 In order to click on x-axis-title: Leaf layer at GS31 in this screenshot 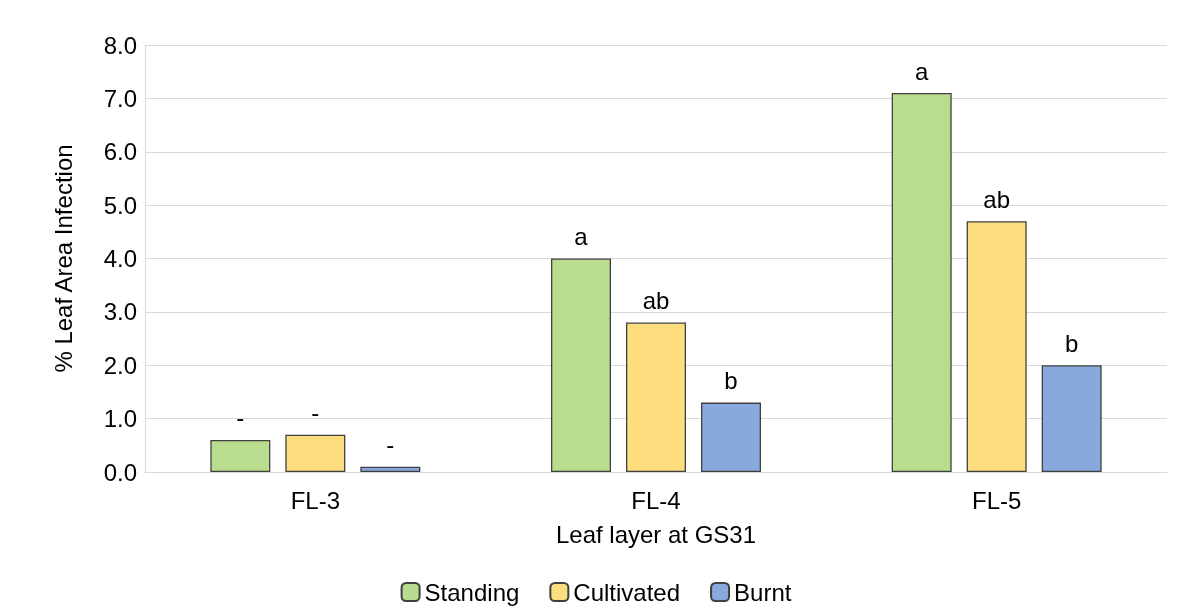, I will do `click(656, 534)`.